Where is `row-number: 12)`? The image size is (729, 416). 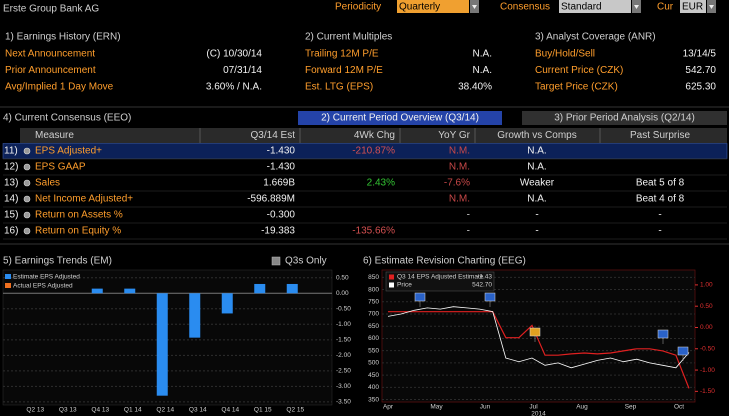
row-number: 12) is located at coordinates (11, 167).